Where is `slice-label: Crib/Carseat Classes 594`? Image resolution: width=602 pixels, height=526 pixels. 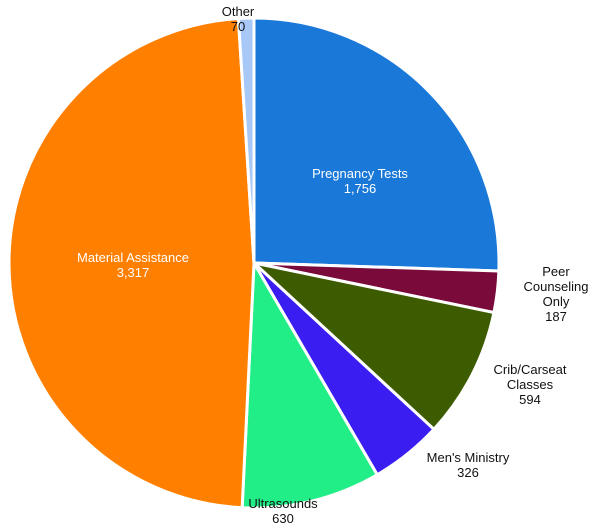 slice-label: Crib/Carseat Classes 594 is located at coordinates (530, 384).